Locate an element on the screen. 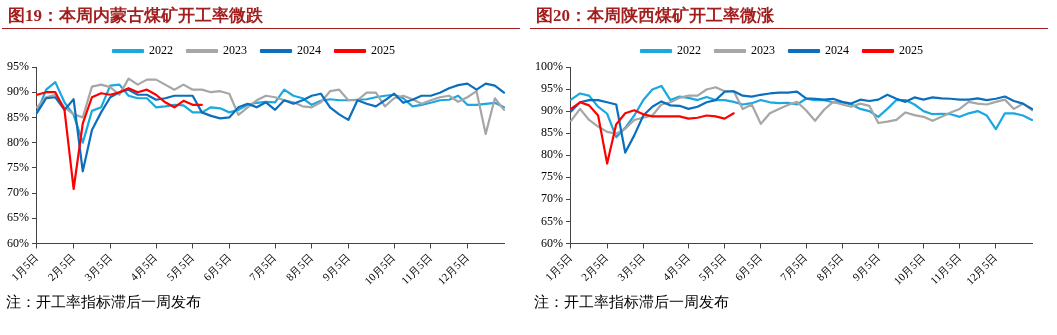  chart-title: 图20：本周陕西煤矿开工率微涨 is located at coordinates (789, 14).